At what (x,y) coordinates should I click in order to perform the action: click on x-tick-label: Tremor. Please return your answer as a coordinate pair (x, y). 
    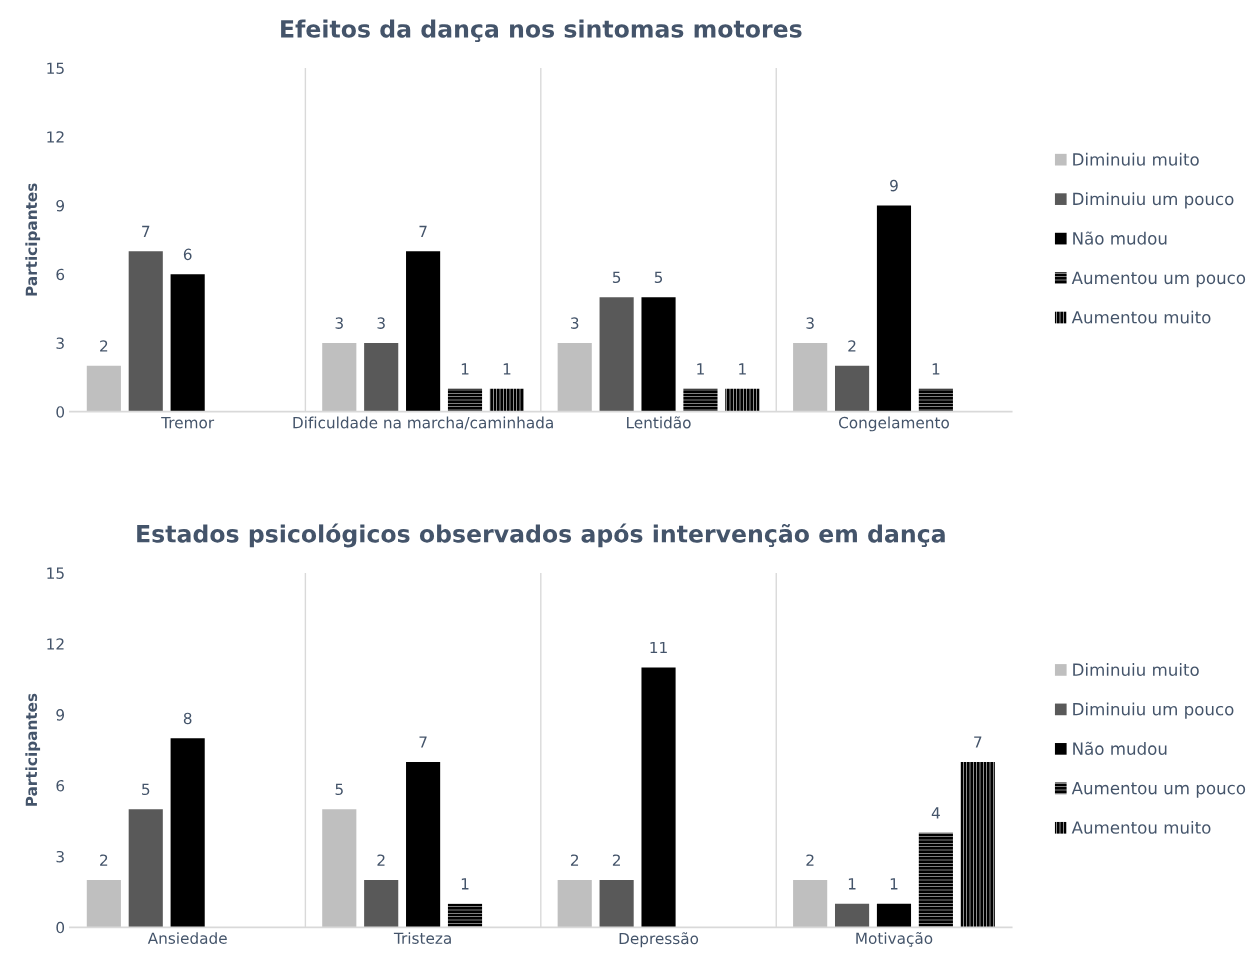
    Looking at the image, I should click on (188, 423).